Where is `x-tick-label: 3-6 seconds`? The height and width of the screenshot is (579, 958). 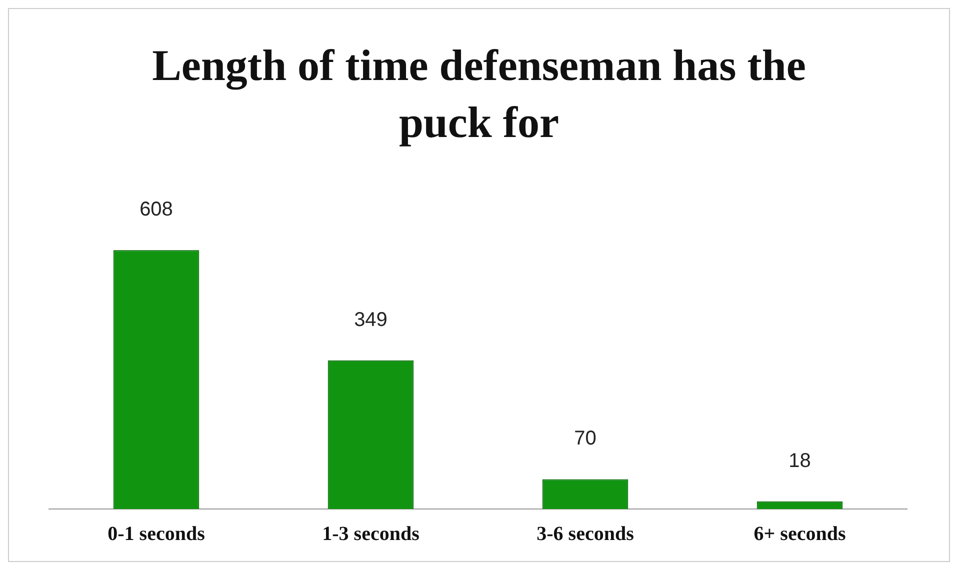
x-tick-label: 3-6 seconds is located at coordinates (585, 535).